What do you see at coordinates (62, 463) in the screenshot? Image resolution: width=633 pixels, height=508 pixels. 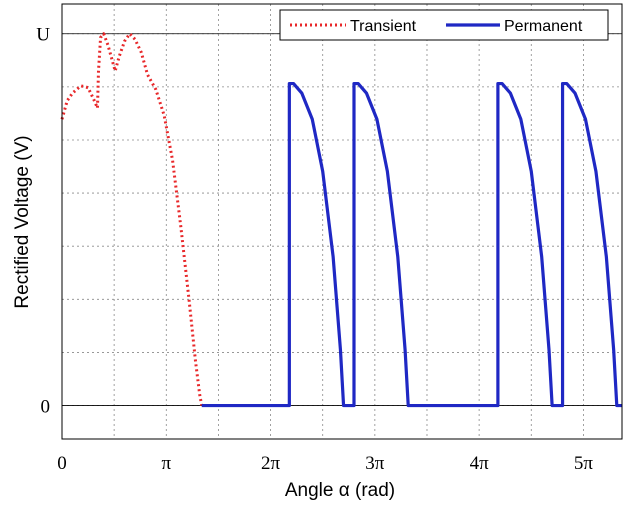 I see `x-tick-label: 0` at bounding box center [62, 463].